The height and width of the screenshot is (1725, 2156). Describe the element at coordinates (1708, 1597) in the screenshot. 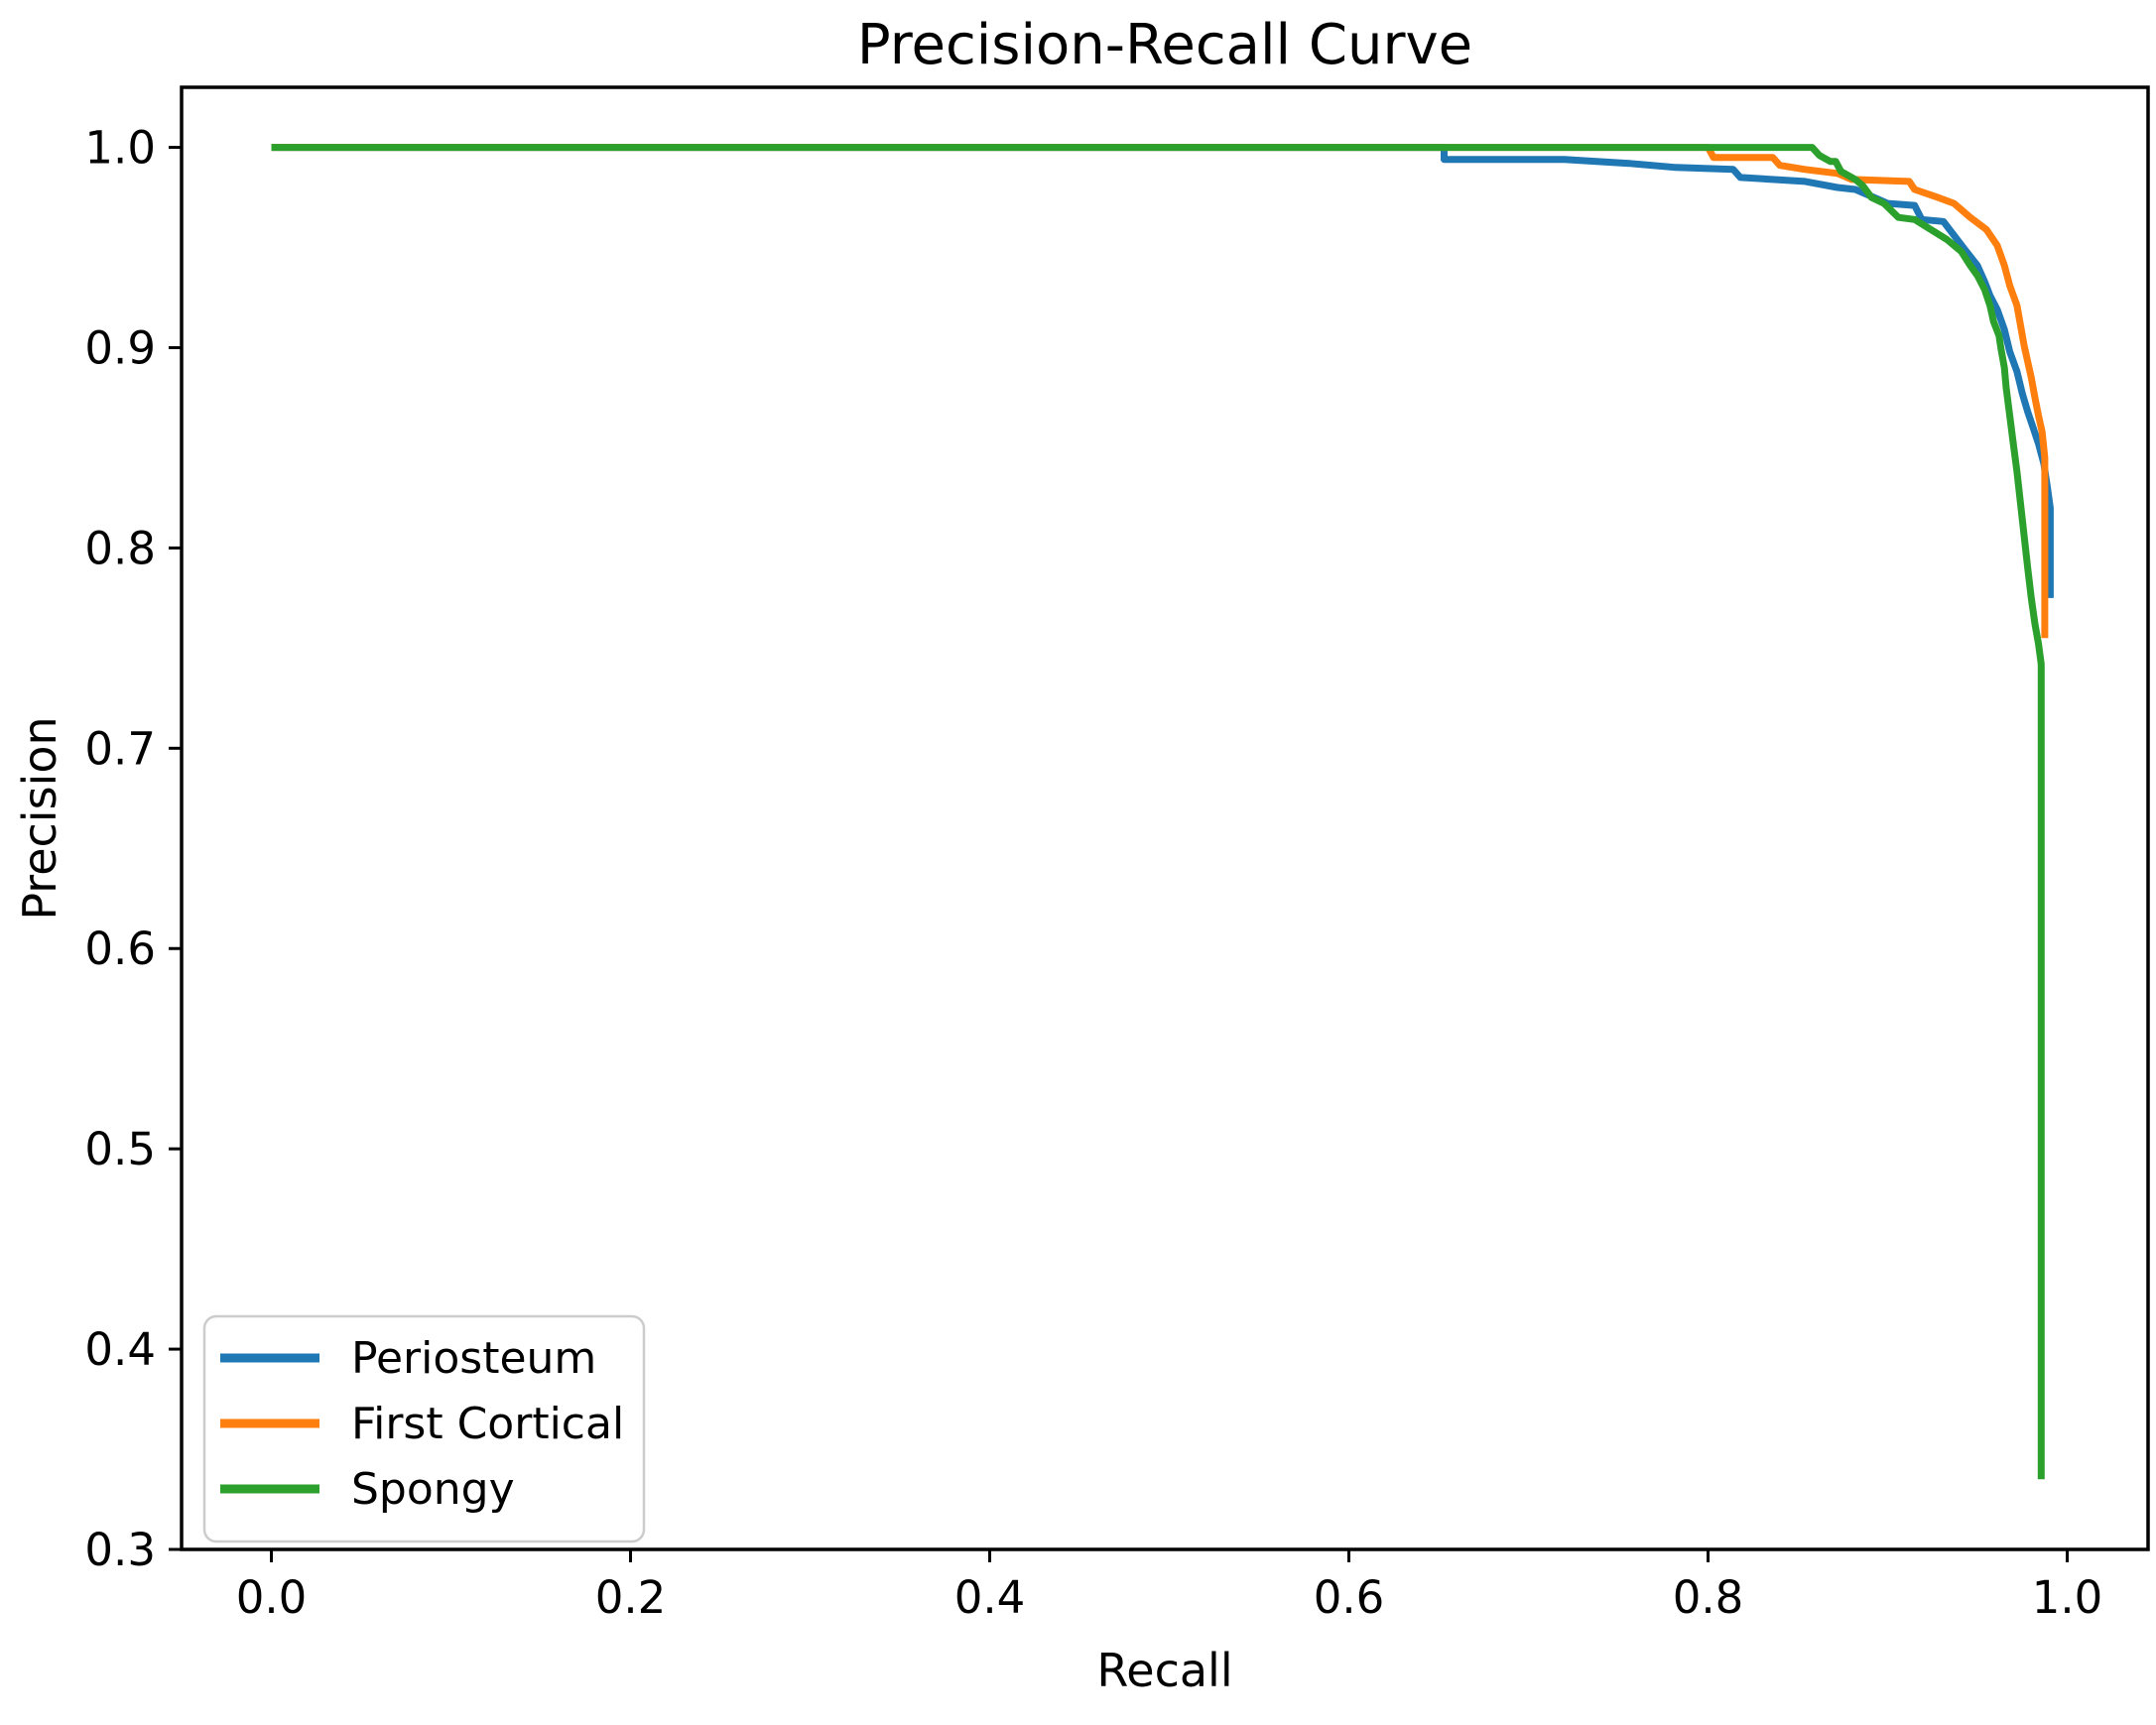

I see `x-tick-label: 0.8` at that location.